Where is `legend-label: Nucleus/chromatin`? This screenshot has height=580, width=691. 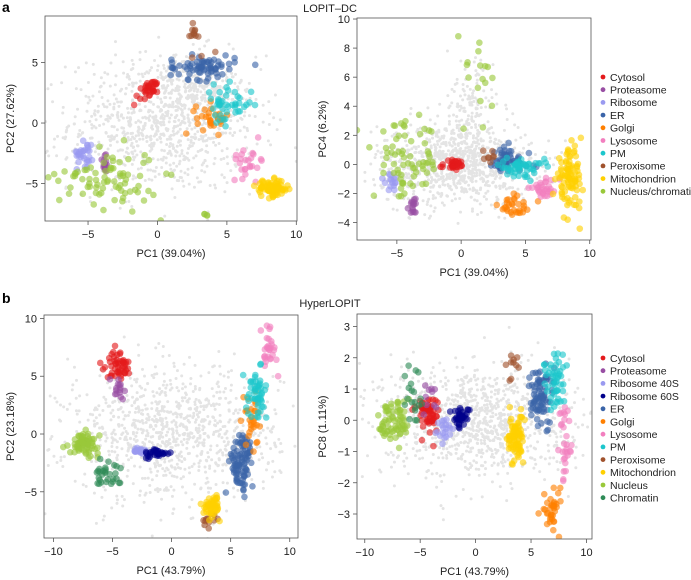 legend-label: Nucleus/chromatin is located at coordinates (650, 192).